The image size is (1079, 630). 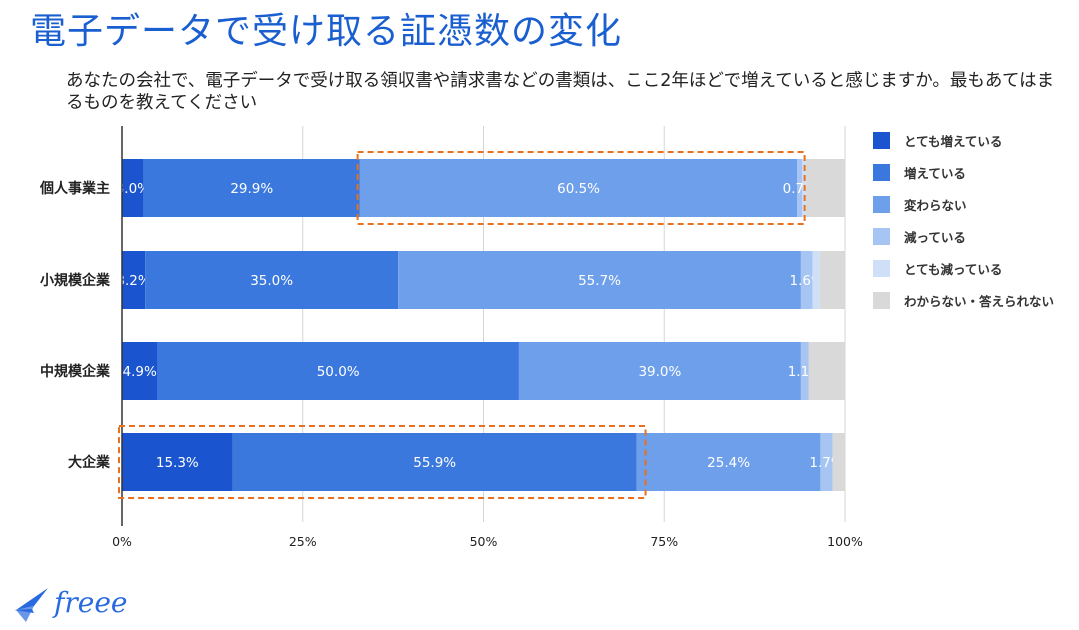 I want to click on data-label: 60.5%, so click(x=578, y=189).